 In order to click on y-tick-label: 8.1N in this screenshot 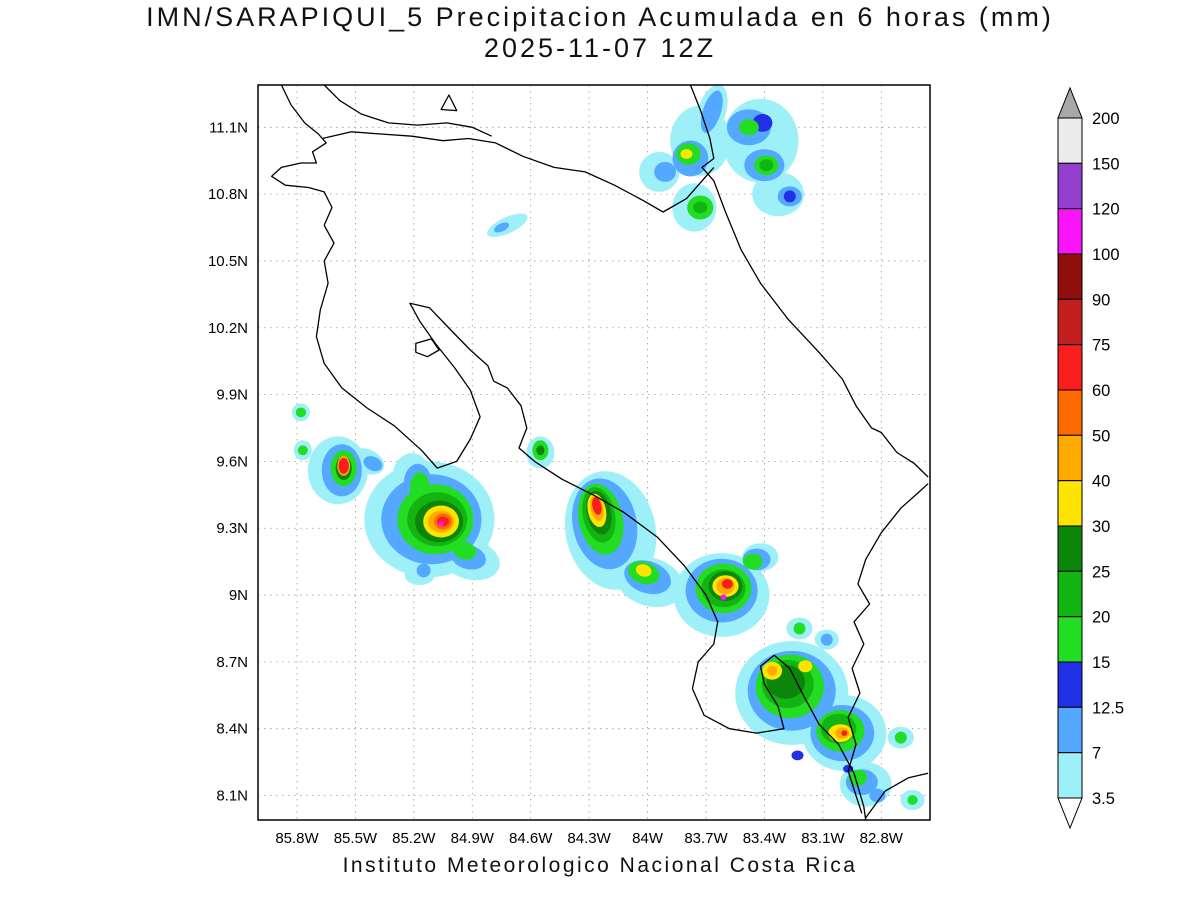, I will do `click(232, 796)`.